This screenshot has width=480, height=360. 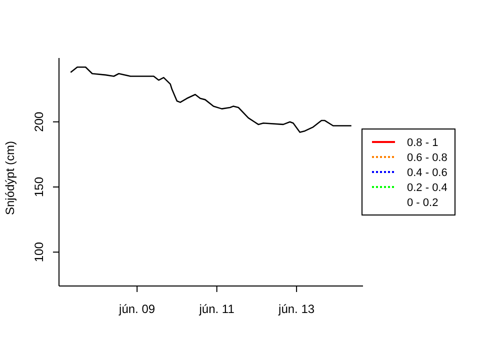 What do you see at coordinates (216, 309) in the screenshot?
I see `x-tick-label: jún. 11` at bounding box center [216, 309].